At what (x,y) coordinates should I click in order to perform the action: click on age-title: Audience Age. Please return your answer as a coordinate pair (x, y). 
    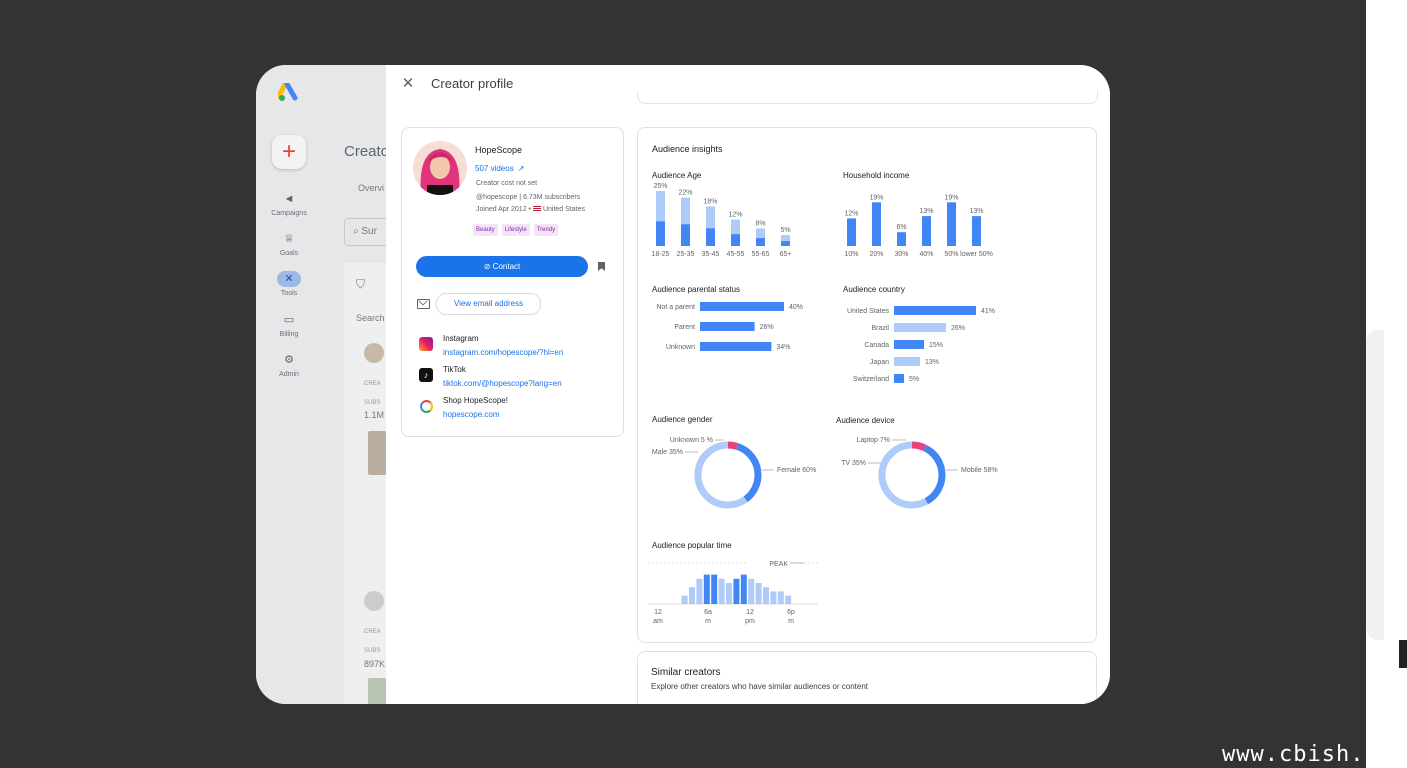
    Looking at the image, I should click on (677, 175).